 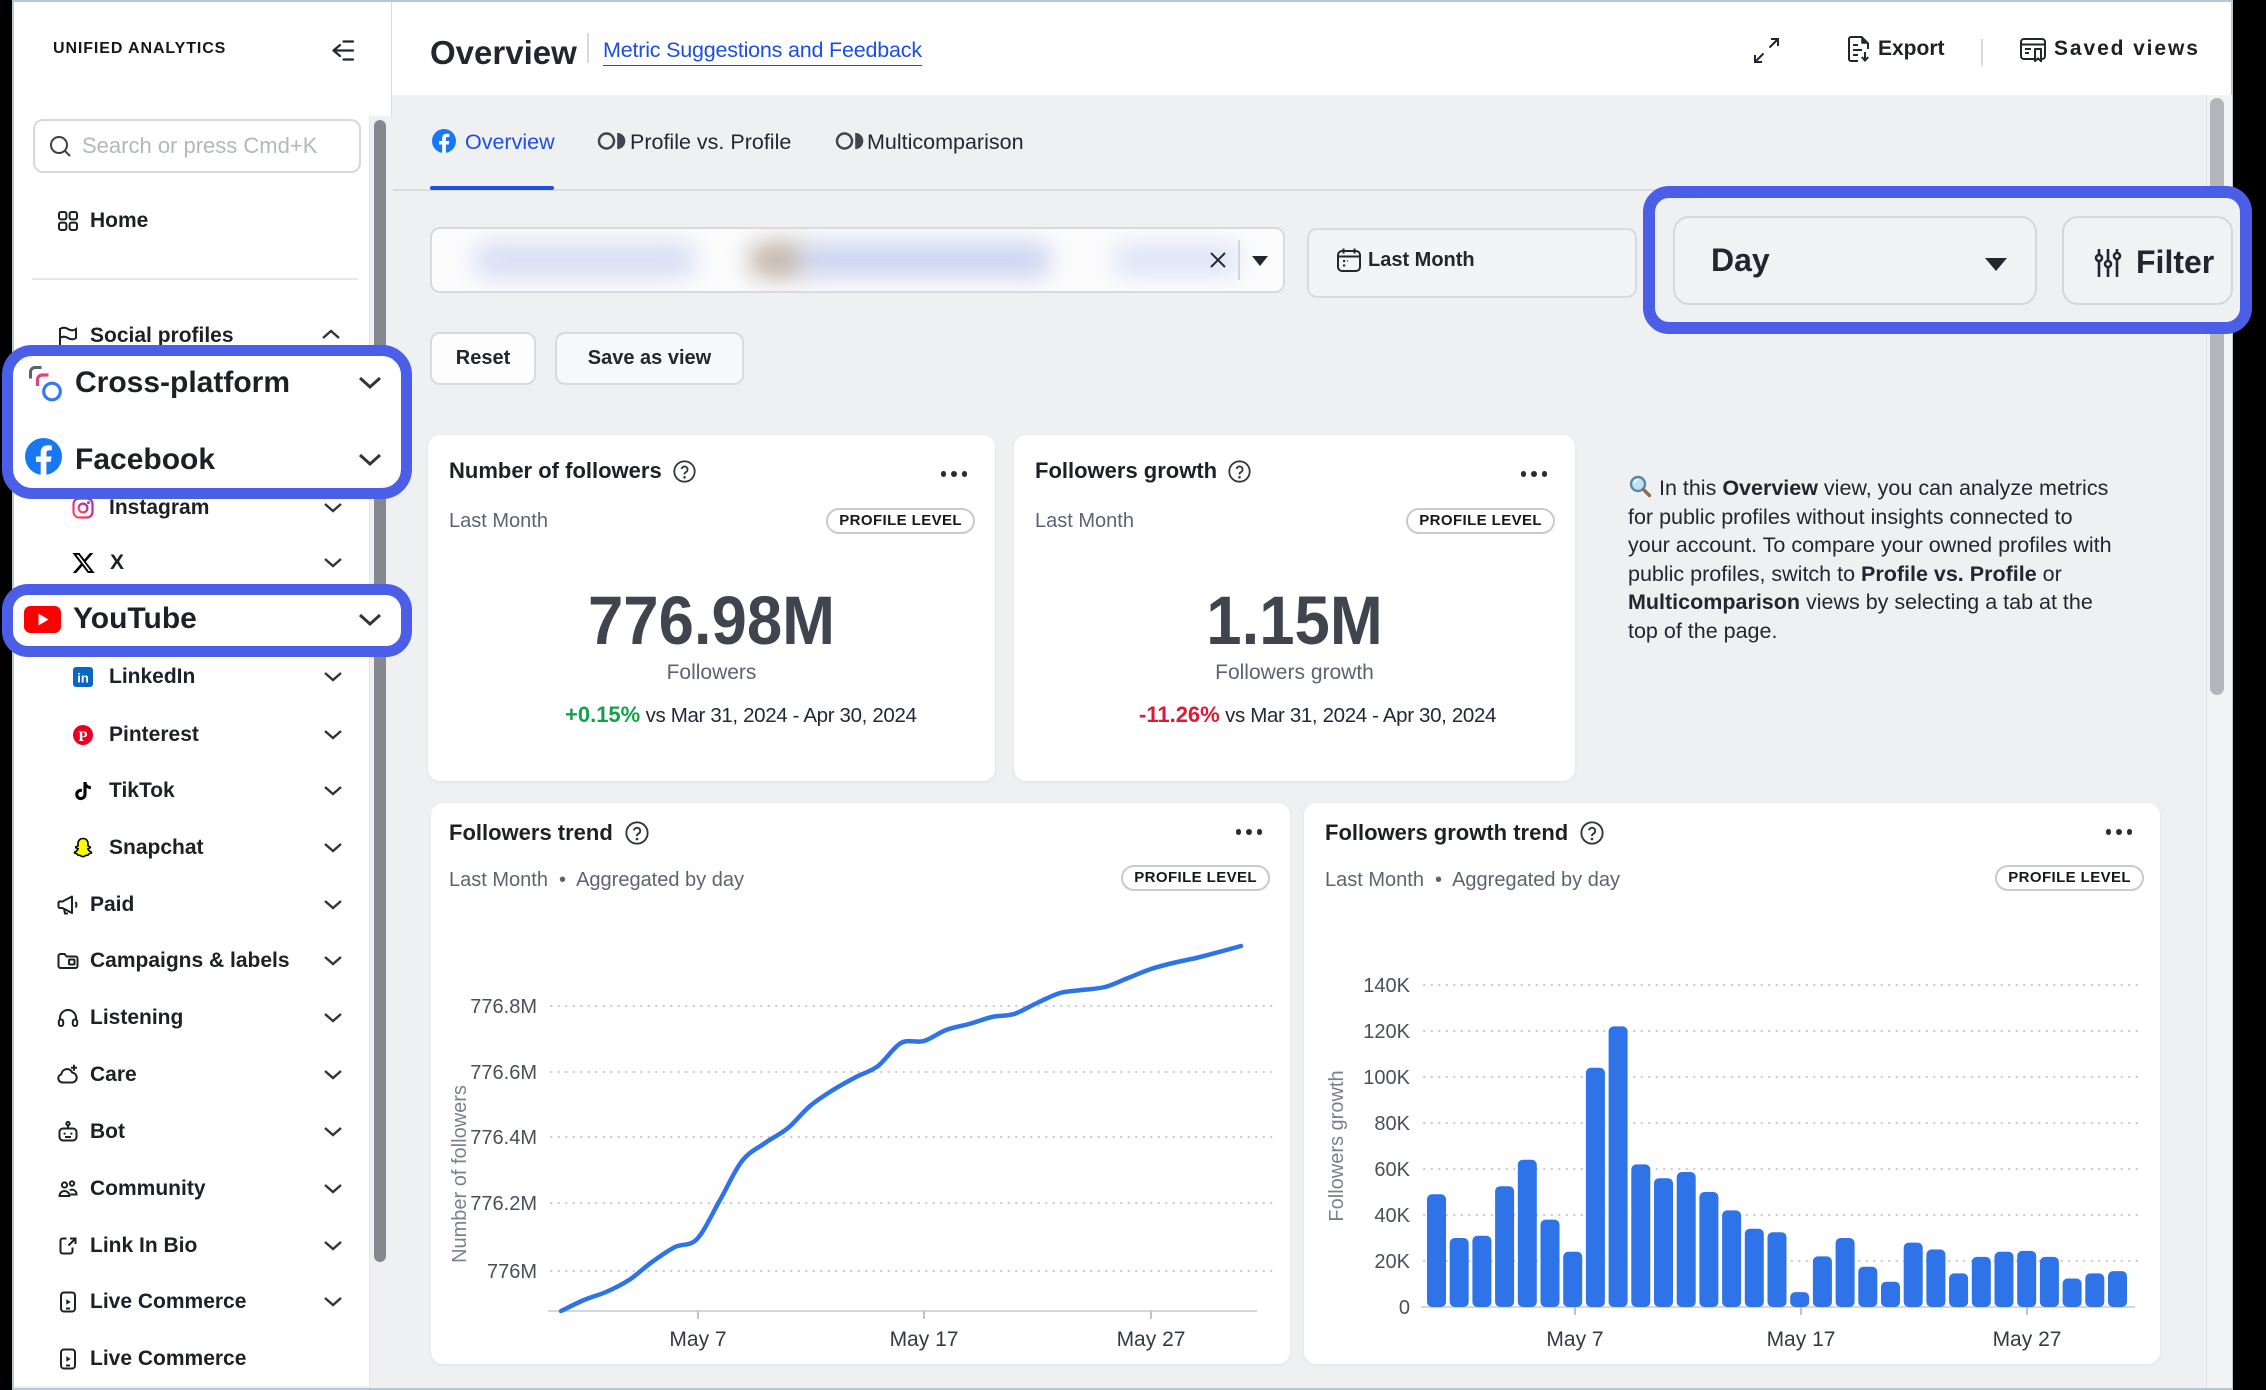 I want to click on svg-text: 776.2M, so click(x=503, y=1204).